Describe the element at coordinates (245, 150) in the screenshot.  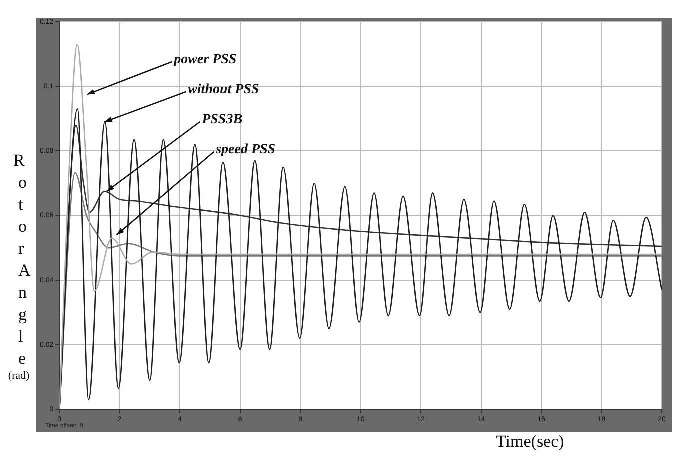
I see `annotation: speed PSS` at that location.